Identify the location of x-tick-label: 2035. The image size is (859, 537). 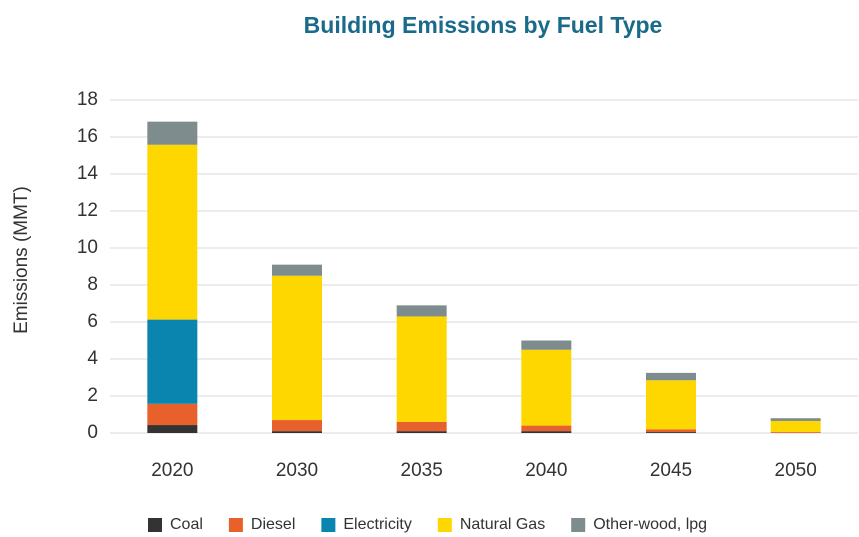
(422, 470).